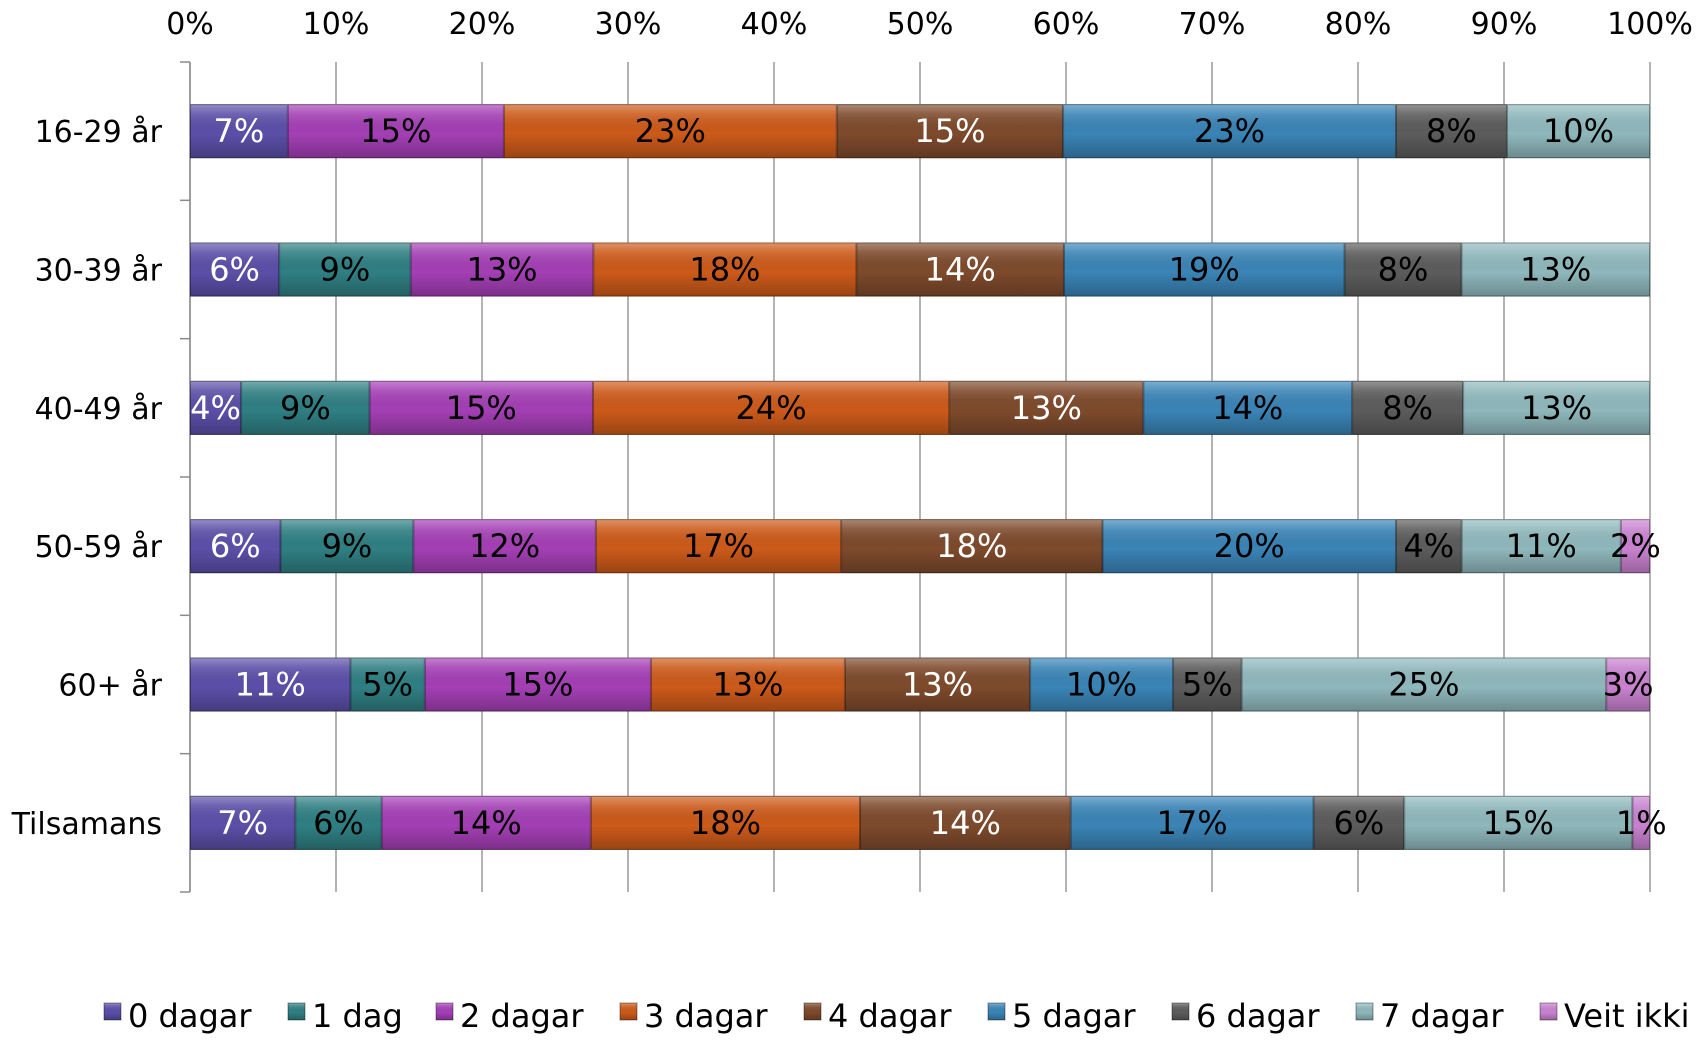 Image resolution: width=1702 pixels, height=1041 pixels. What do you see at coordinates (920, 24) in the screenshot?
I see `x-tick-label: 50%` at bounding box center [920, 24].